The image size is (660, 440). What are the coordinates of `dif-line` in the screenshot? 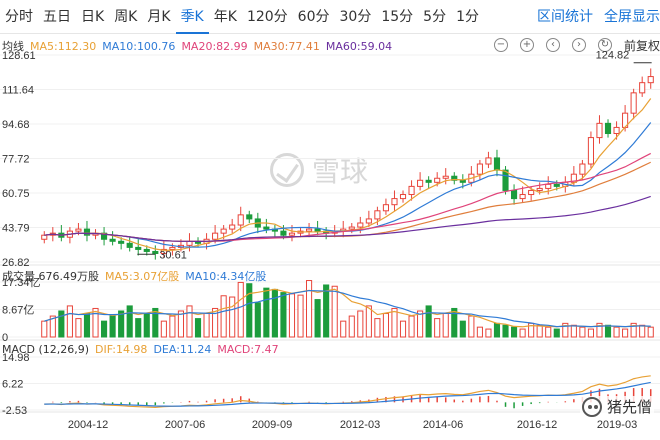 It's located at (347, 392).